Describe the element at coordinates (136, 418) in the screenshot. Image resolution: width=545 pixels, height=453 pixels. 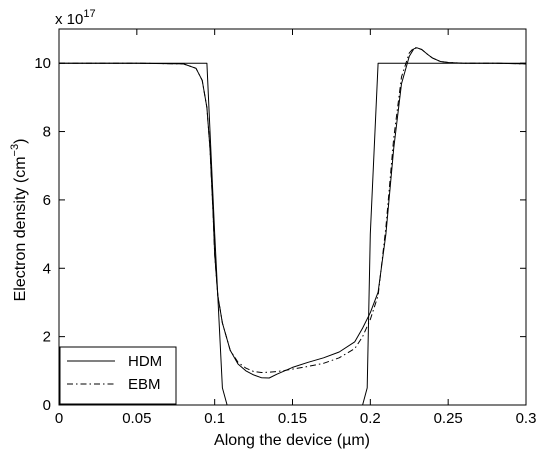
I see `x-tick-label: 0.05` at that location.